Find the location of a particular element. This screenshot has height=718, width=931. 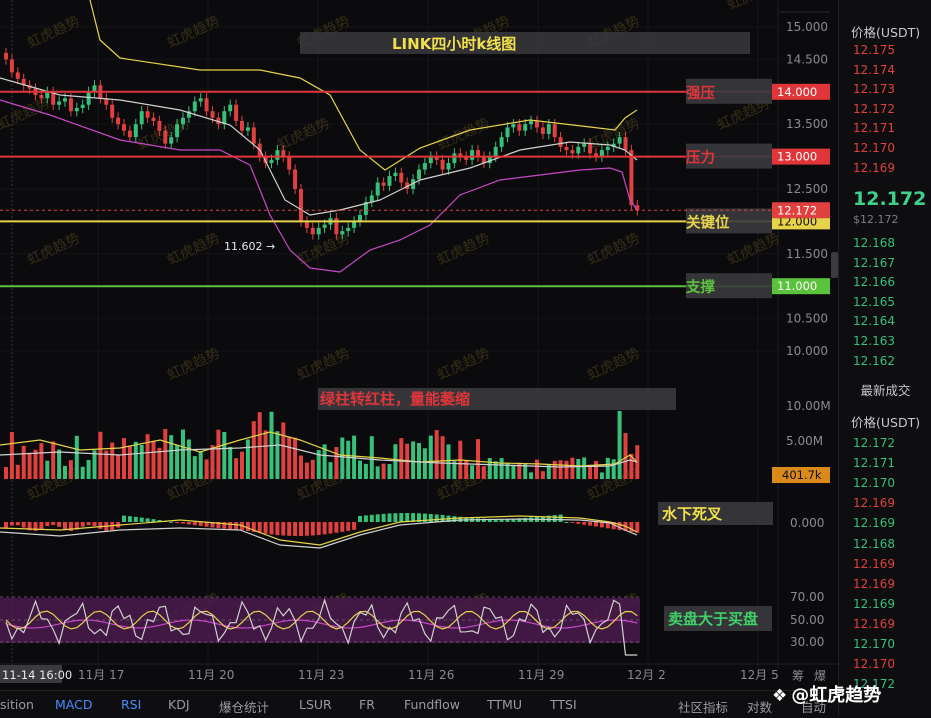

trade-row: 12.171 is located at coordinates (874, 463).